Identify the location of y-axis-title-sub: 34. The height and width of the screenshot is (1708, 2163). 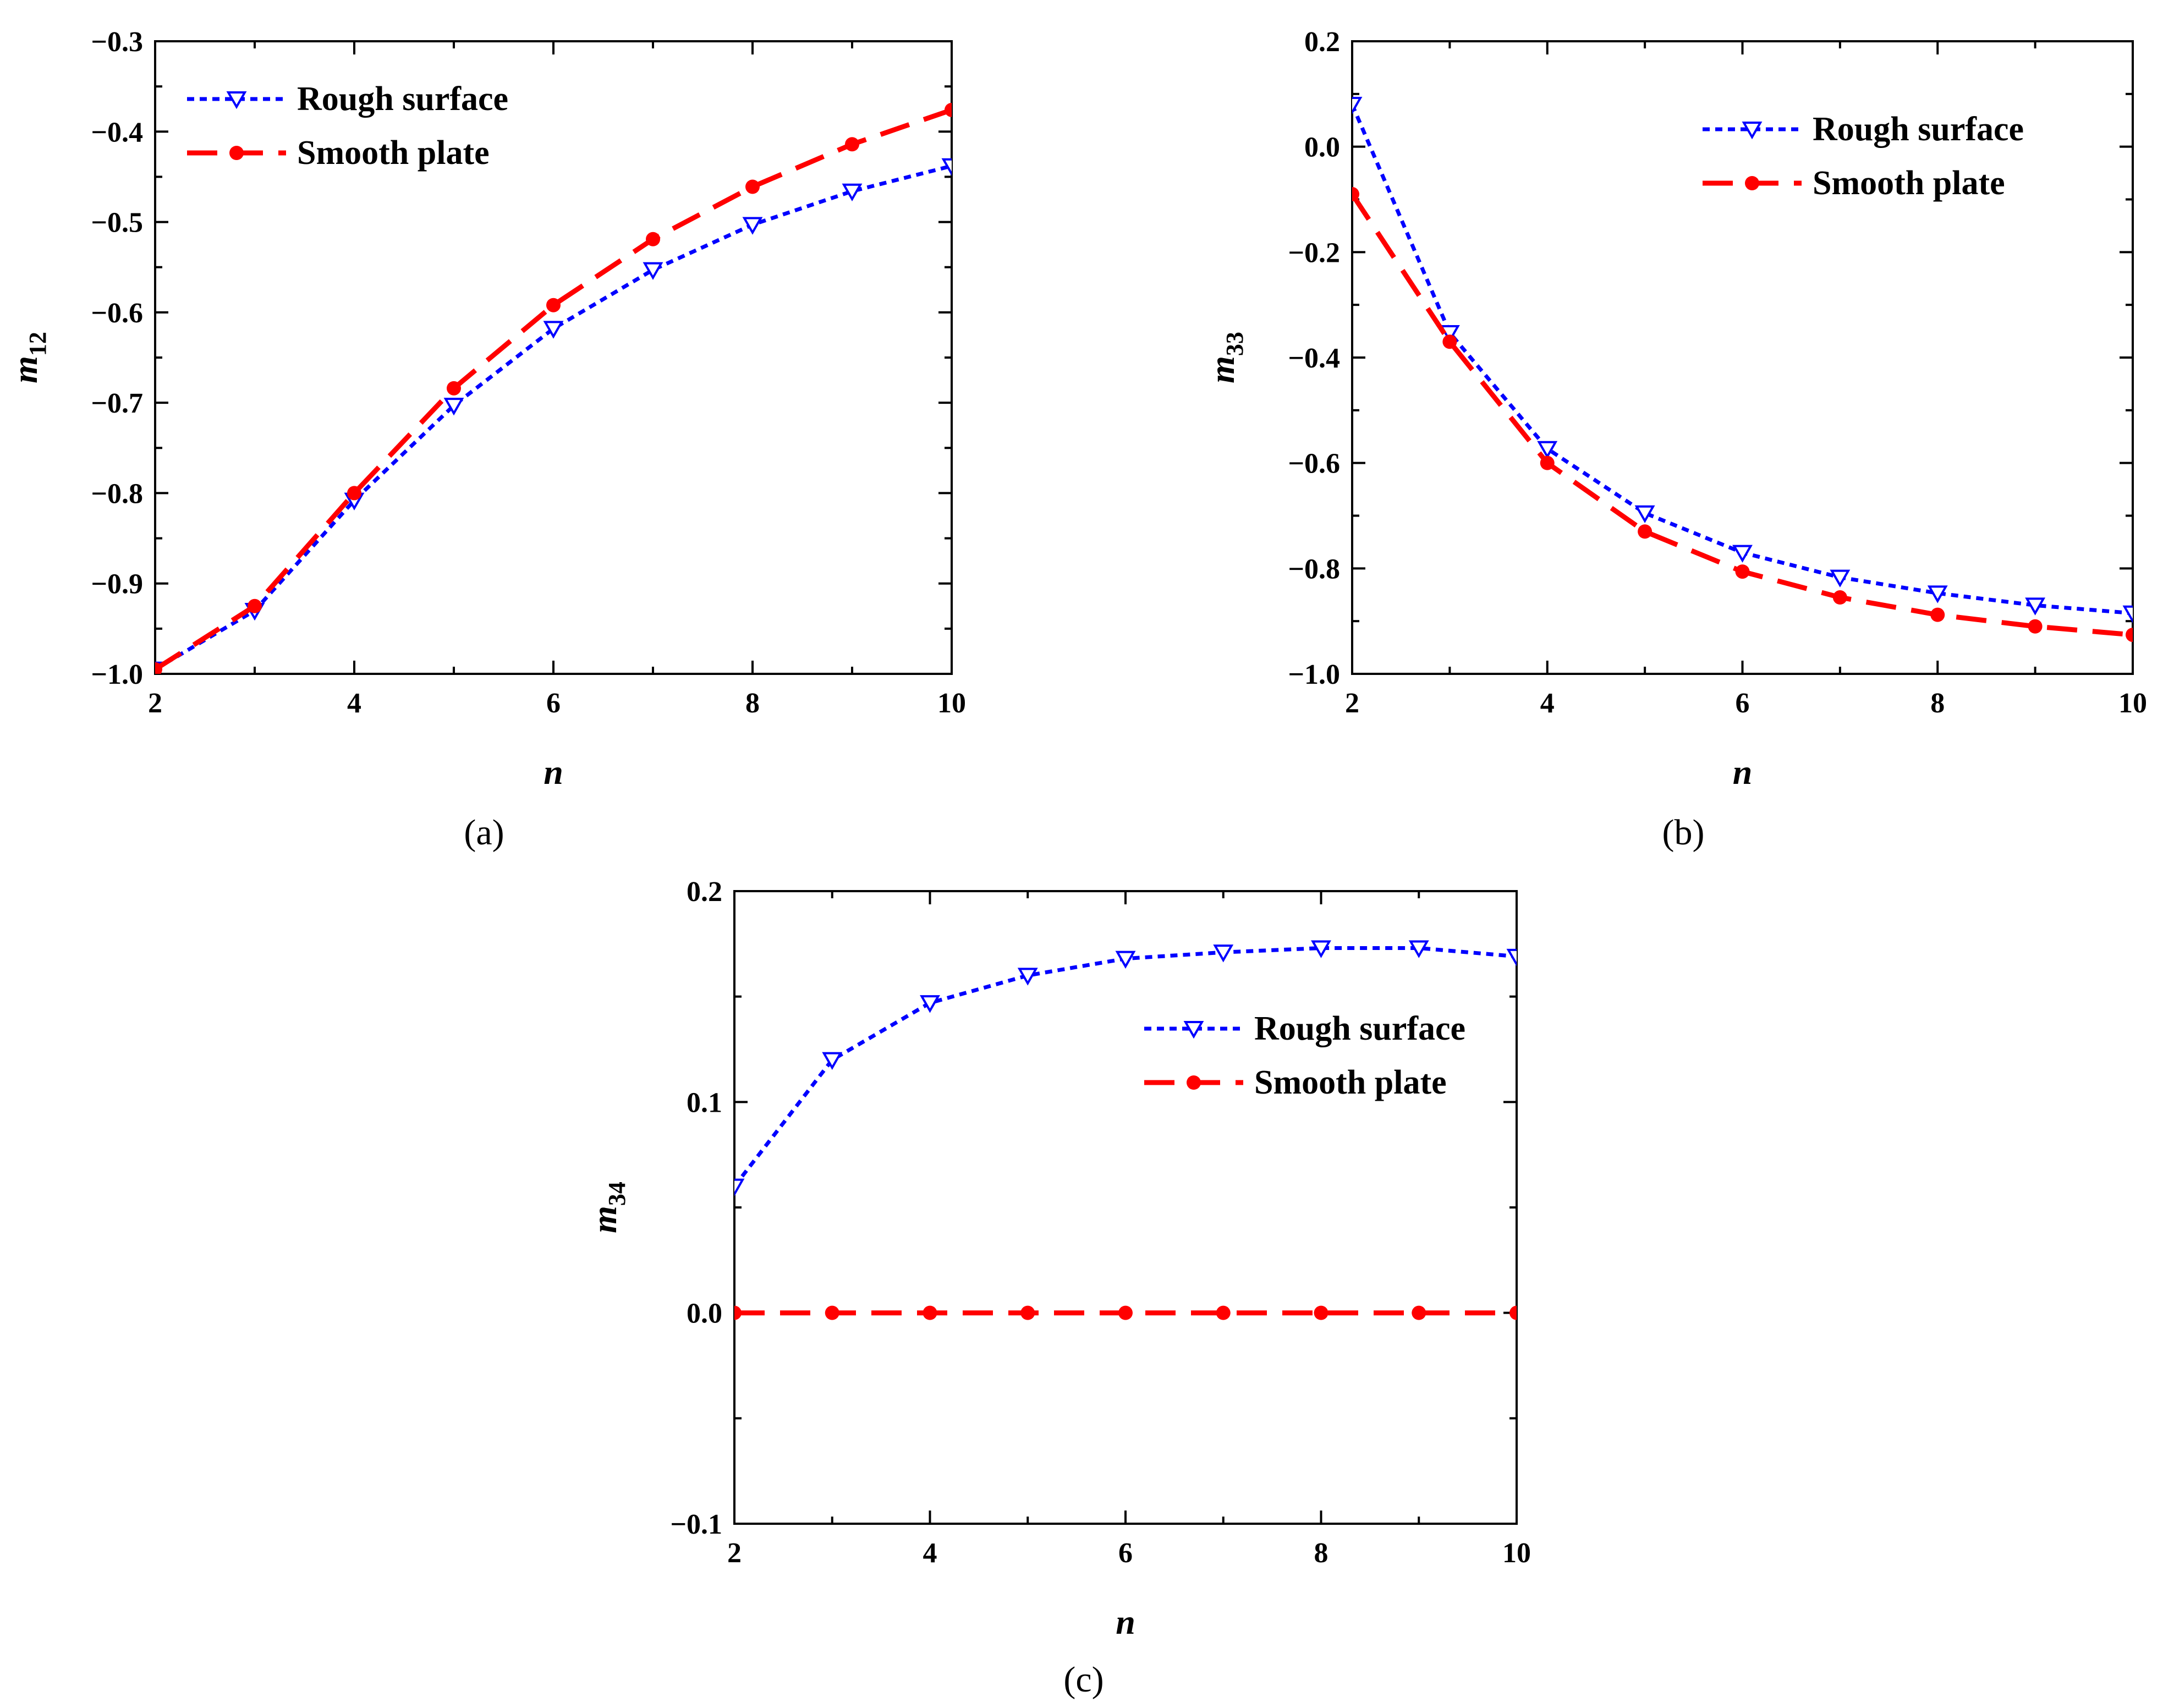
(616, 1194).